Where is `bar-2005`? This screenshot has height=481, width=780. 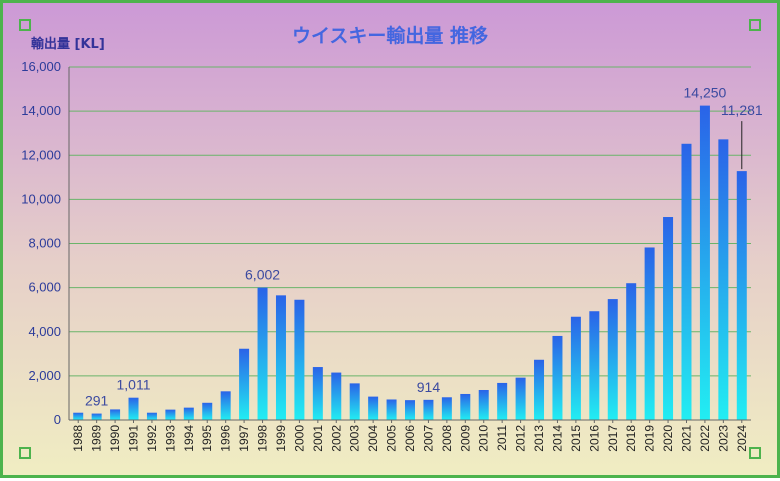
bar-2005 is located at coordinates (391, 409).